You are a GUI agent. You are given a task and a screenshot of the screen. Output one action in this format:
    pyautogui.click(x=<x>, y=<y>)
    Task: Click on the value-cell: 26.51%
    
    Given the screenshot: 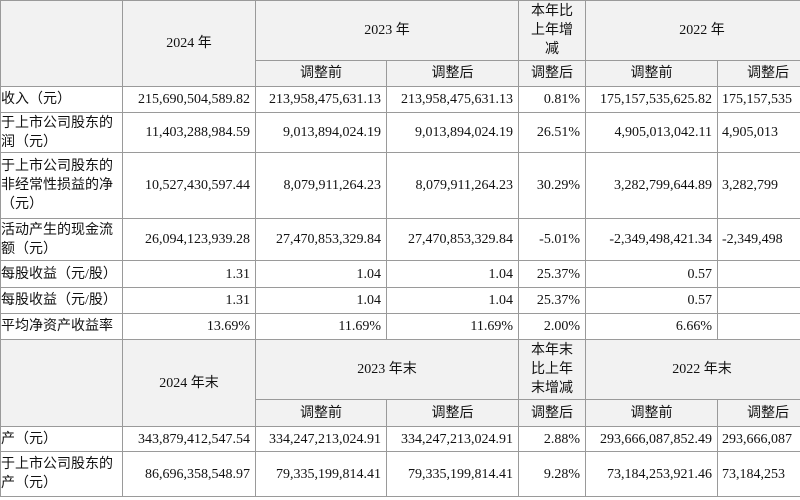 What is the action you would take?
    pyautogui.click(x=552, y=132)
    